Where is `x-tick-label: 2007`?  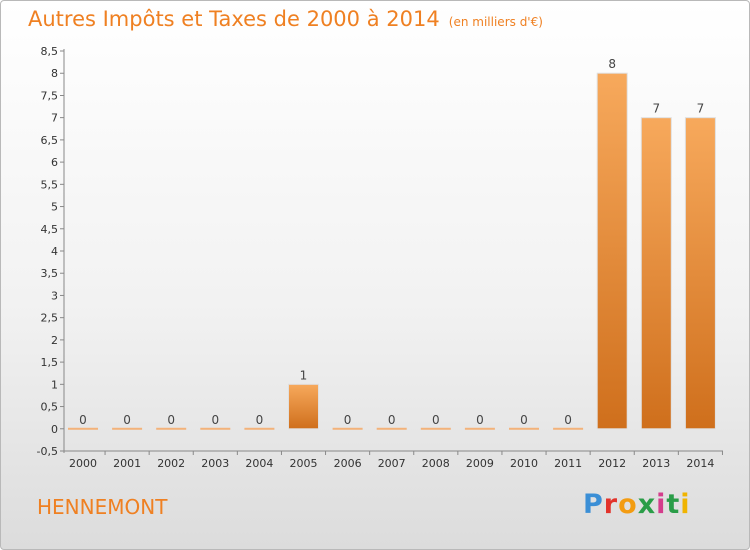
x-tick-label: 2007 is located at coordinates (392, 463).